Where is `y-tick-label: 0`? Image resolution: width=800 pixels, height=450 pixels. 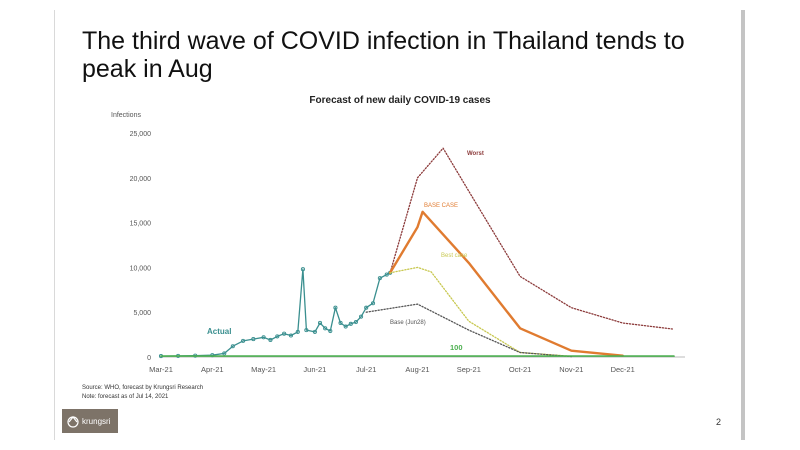 y-tick-label: 0 is located at coordinates (149, 358).